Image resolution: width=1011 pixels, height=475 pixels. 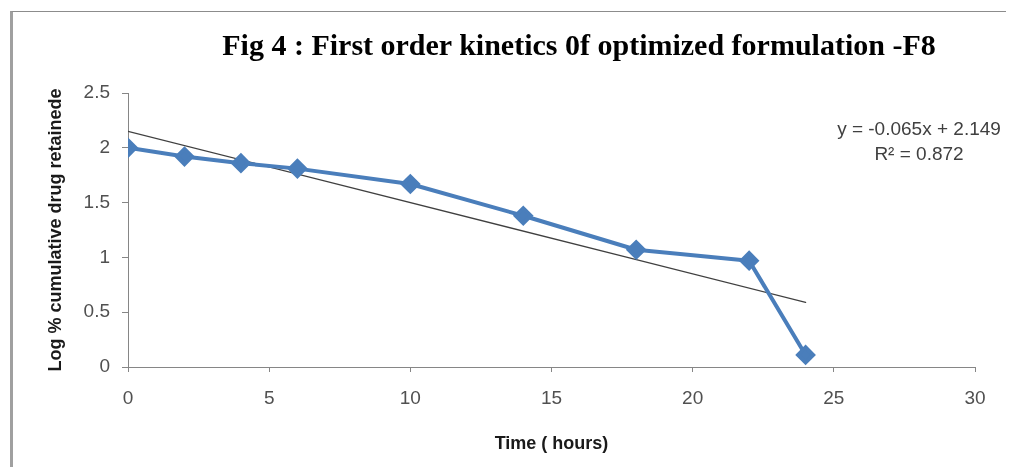 What do you see at coordinates (693, 397) in the screenshot?
I see `x-tick-label: 20` at bounding box center [693, 397].